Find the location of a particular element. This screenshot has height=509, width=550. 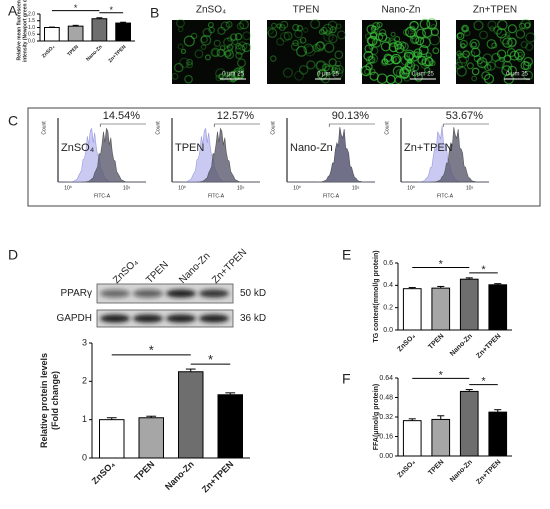

lane-label: ZnSO₄ is located at coordinates (125, 271).